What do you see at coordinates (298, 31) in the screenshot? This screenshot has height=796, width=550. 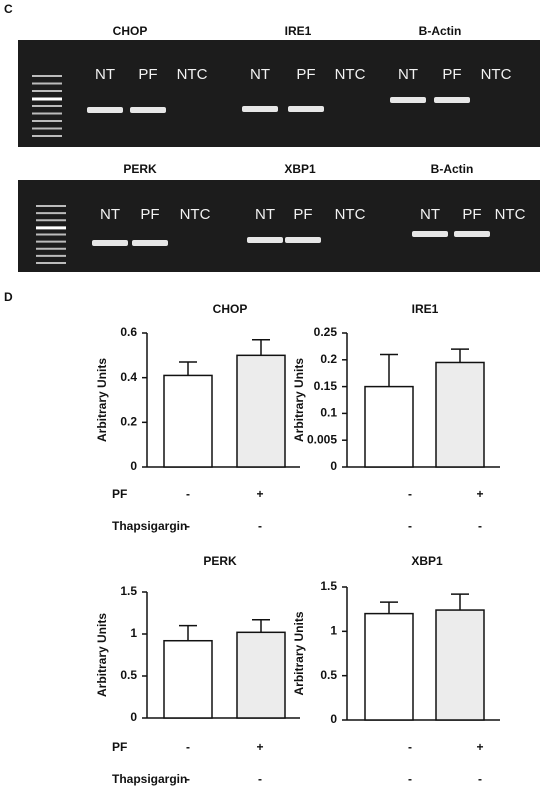 I see `gene-label: IRE1` at bounding box center [298, 31].